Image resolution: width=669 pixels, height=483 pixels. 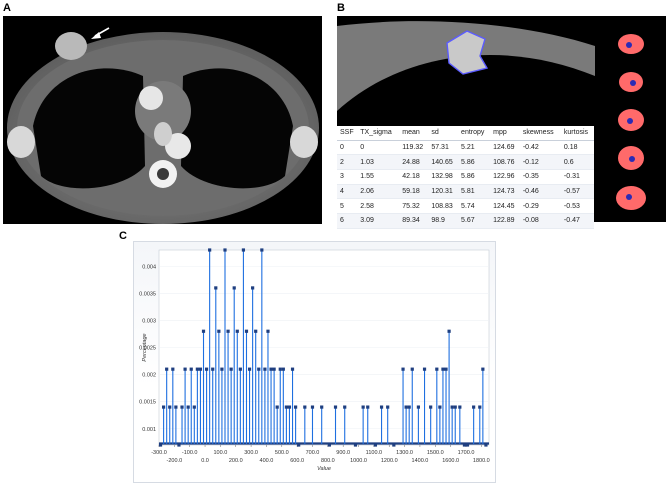 I want to click on table-cell: -0.12, so click(x=540, y=162).